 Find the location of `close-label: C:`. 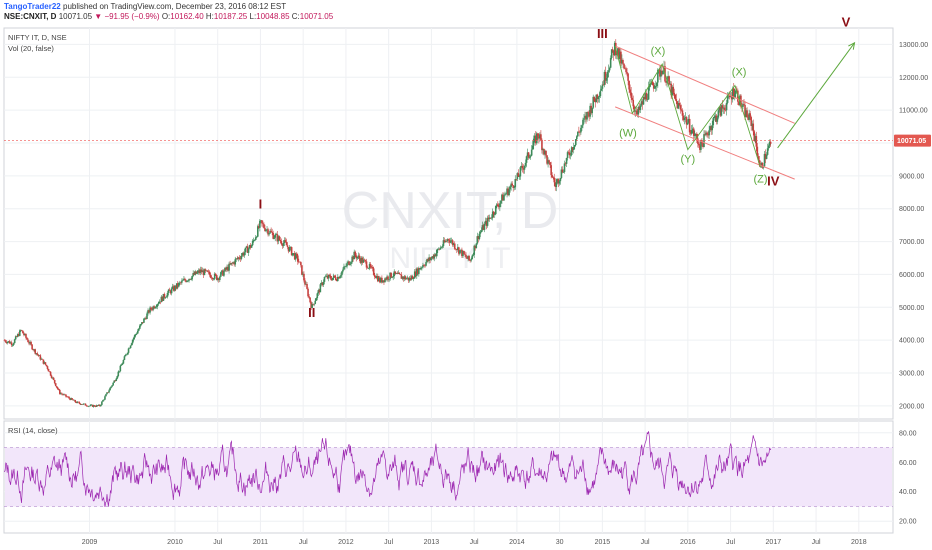

close-label: C: is located at coordinates (295, 16).